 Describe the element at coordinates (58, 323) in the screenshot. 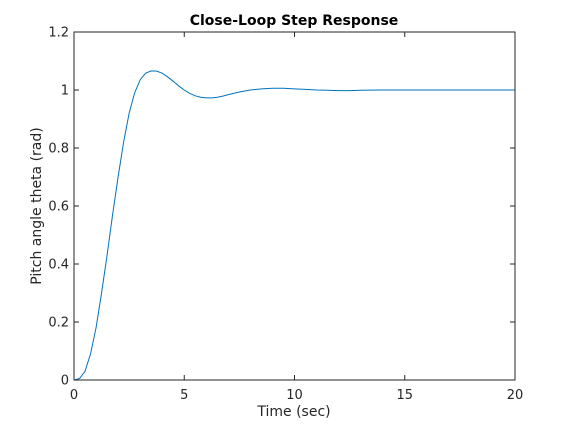

I see `y-tick-label: 0.2` at that location.